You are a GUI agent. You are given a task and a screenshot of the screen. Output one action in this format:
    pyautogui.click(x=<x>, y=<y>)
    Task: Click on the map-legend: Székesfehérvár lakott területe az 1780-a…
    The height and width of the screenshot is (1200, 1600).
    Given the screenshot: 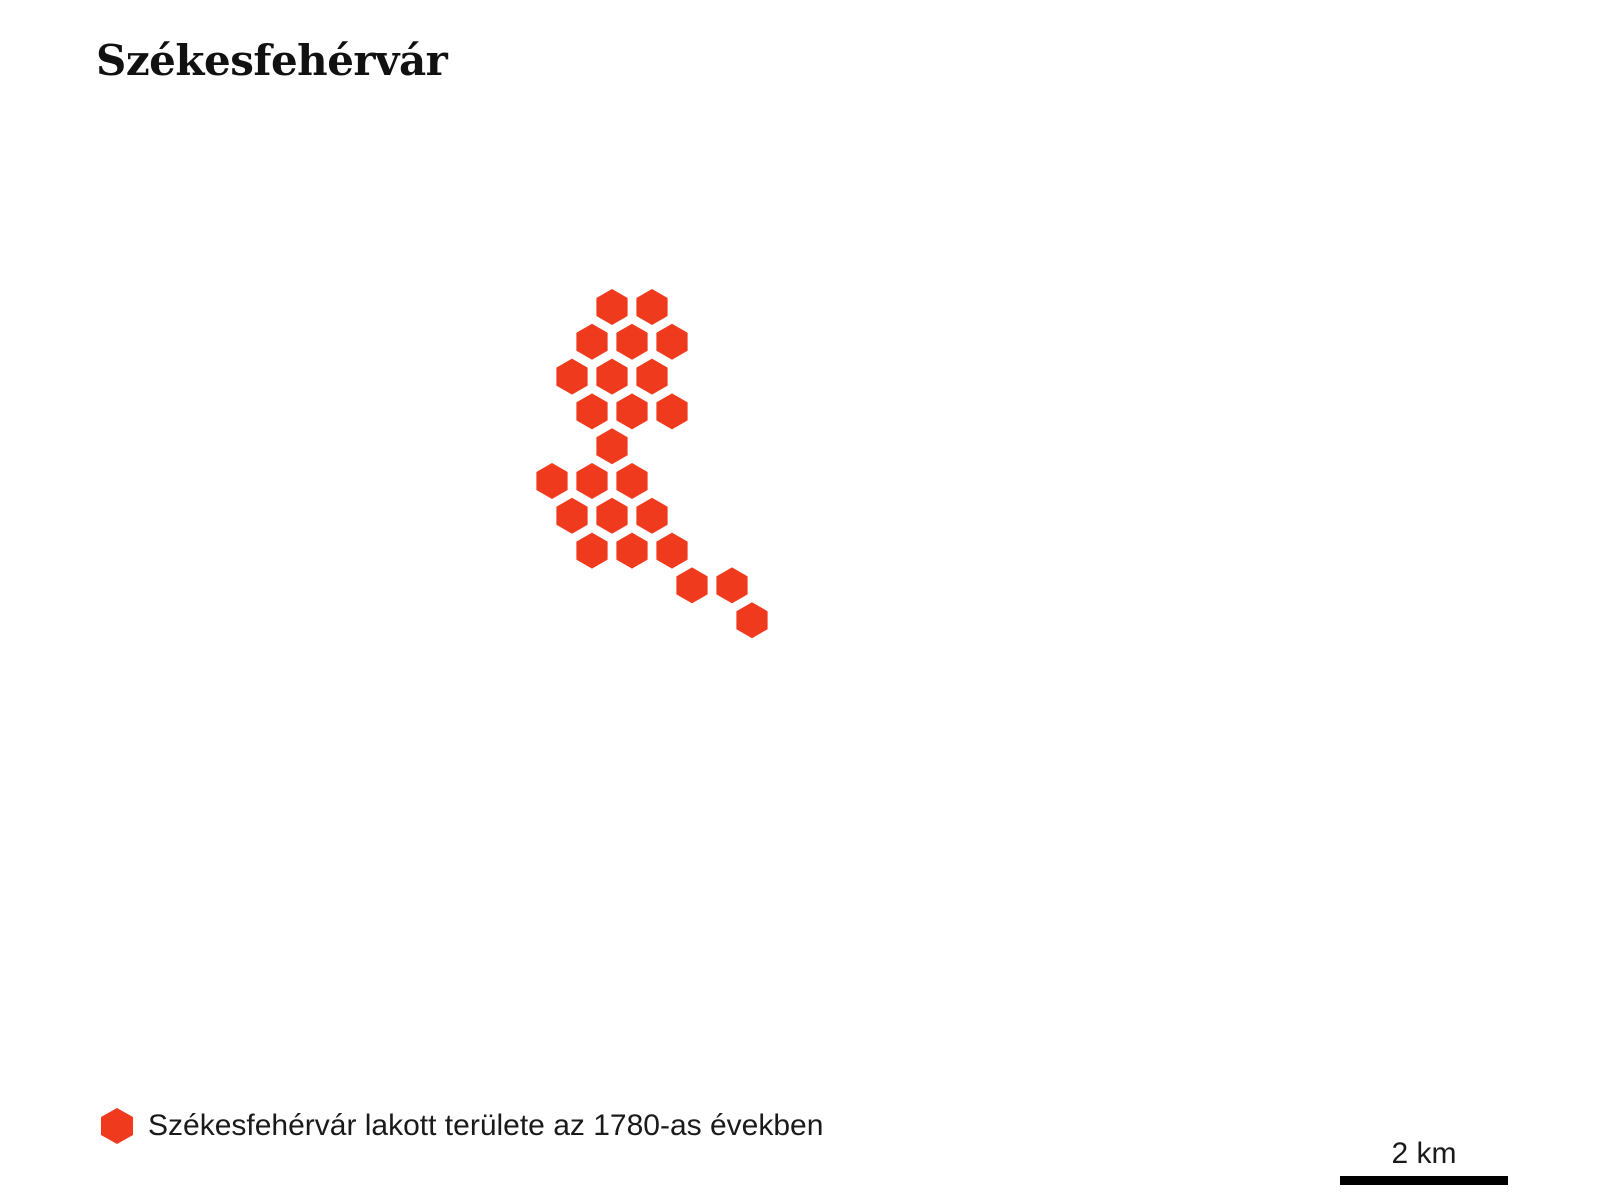 What is the action you would take?
    pyautogui.click(x=461, y=1126)
    